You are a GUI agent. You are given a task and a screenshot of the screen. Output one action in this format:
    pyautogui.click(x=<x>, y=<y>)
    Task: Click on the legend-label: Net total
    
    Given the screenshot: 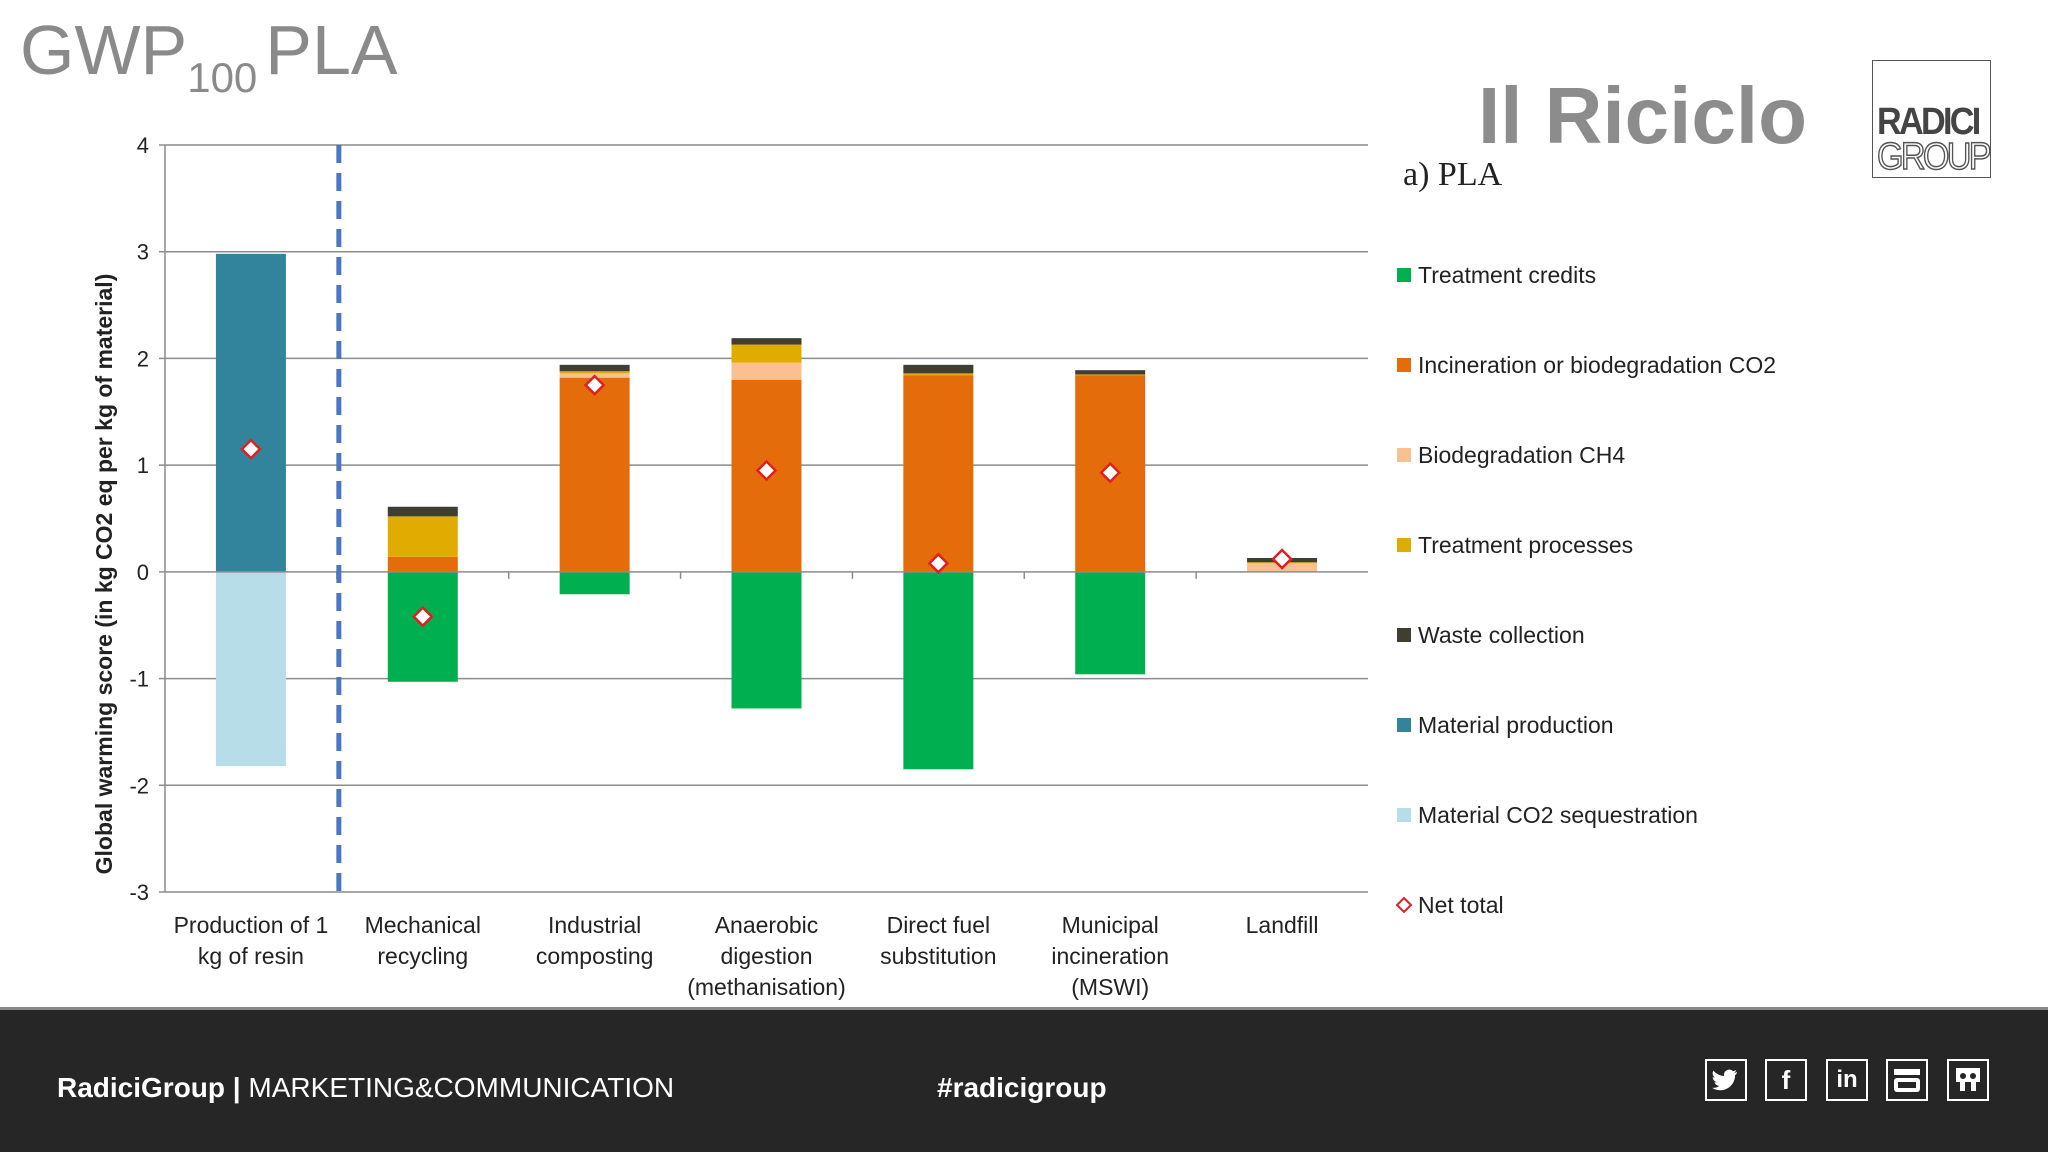 What is the action you would take?
    pyautogui.click(x=1461, y=905)
    